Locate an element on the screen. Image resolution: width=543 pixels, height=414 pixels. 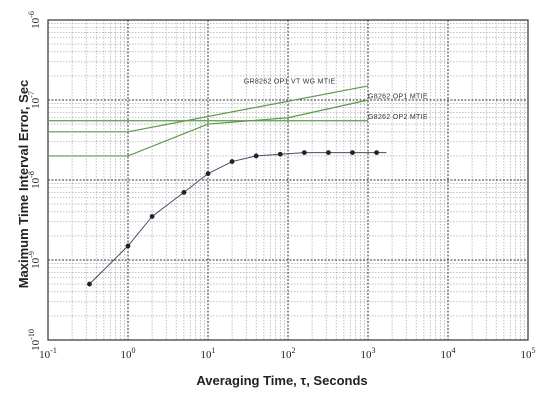
x-tick-label: 10⁰ is located at coordinates (128, 353).